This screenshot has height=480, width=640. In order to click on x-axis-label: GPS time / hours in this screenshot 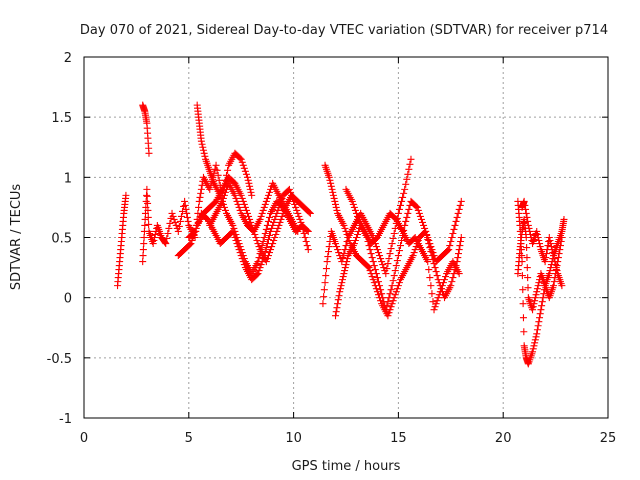, I will do `click(346, 466)`.